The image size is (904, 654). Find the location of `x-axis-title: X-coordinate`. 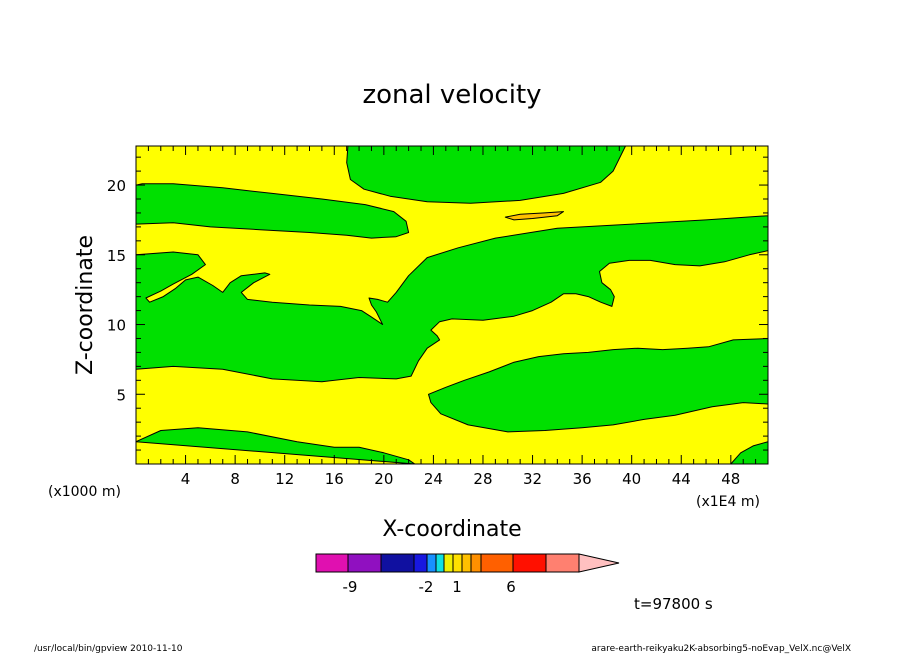

x-axis-title: X-coordinate is located at coordinates (451, 529).